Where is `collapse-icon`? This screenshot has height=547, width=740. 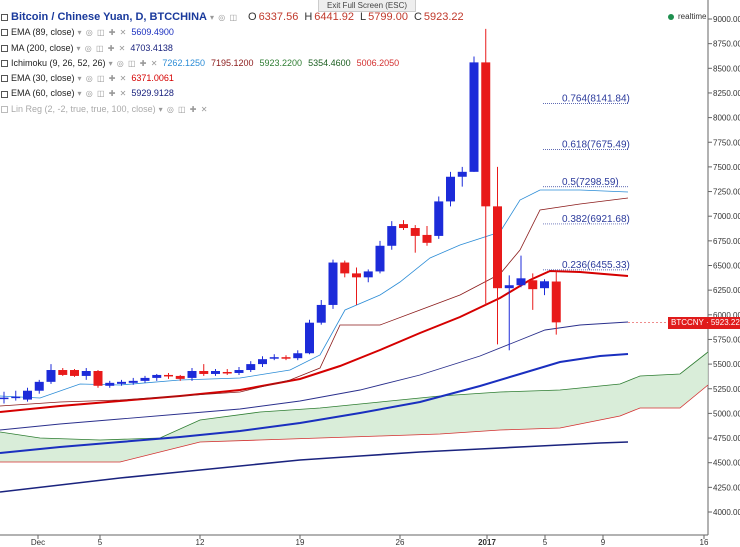
collapse-icon is located at coordinates (4, 18).